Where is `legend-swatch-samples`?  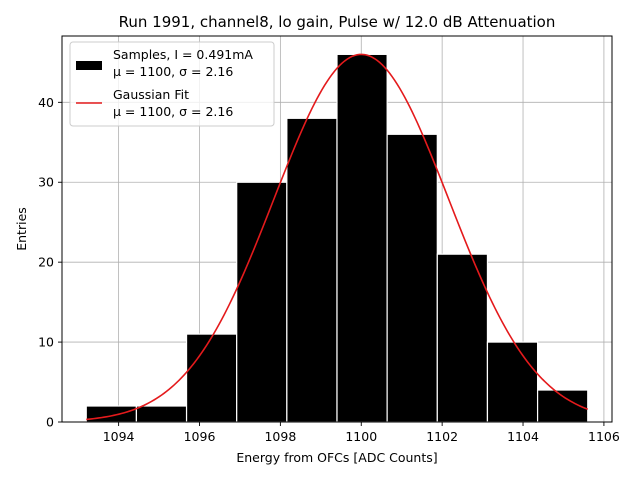
legend-swatch-samples is located at coordinates (89, 65).